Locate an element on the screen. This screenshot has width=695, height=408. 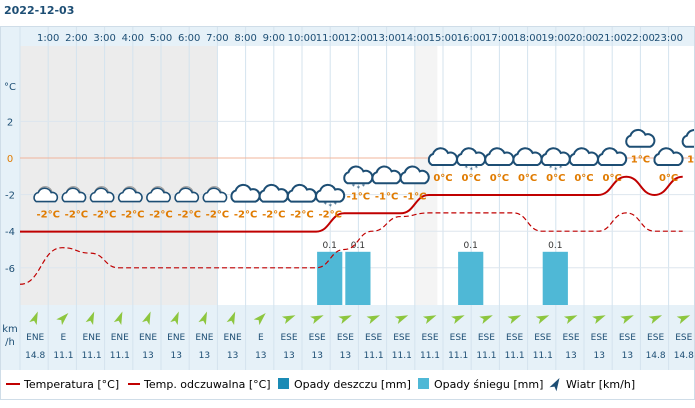
hour-label: 7:00 is located at coordinates (217, 38).